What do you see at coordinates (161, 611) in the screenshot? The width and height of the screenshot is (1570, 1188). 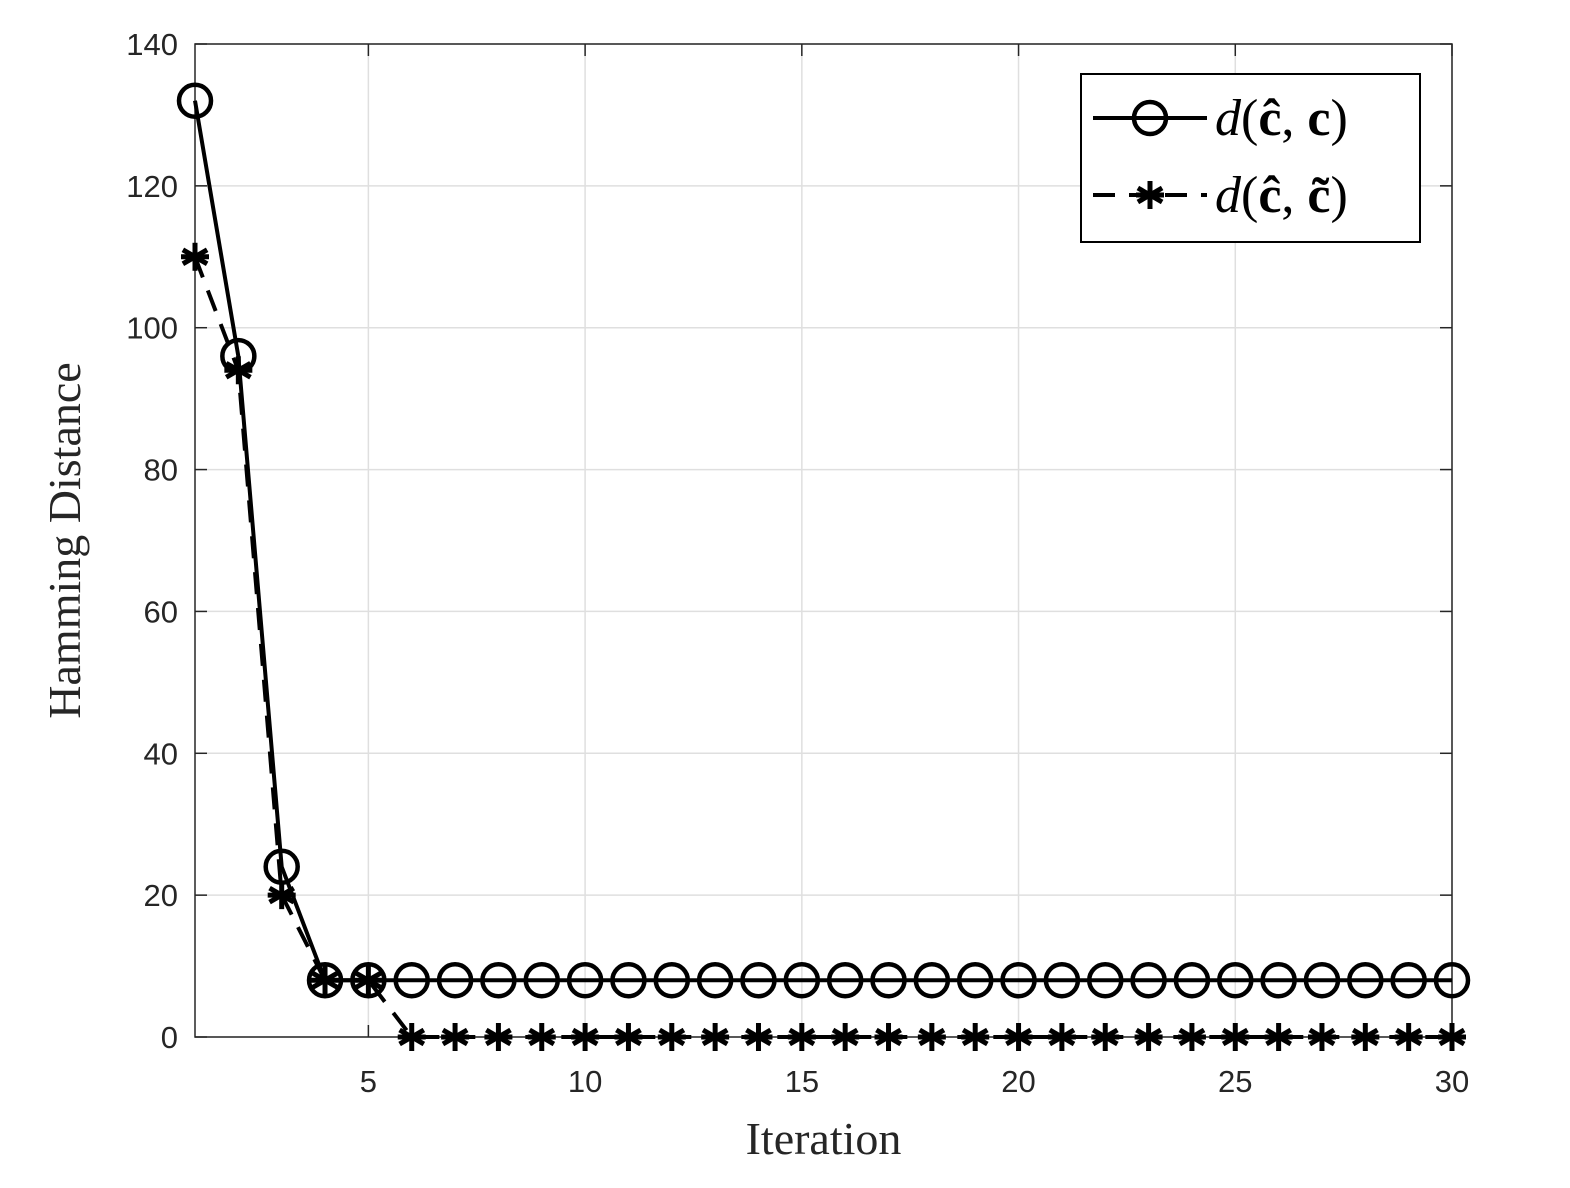 I see `y-tick-label: 60` at bounding box center [161, 611].